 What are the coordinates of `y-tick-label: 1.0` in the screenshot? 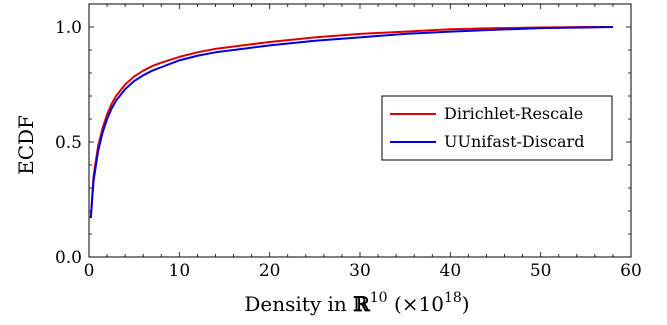 It's located at (68, 28).